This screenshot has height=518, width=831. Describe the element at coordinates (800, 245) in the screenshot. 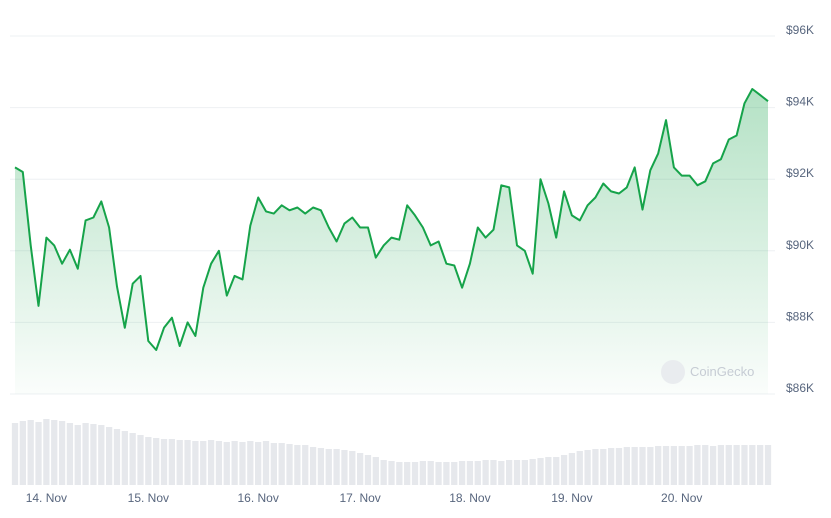

I see `y-tick-label: $90K` at that location.